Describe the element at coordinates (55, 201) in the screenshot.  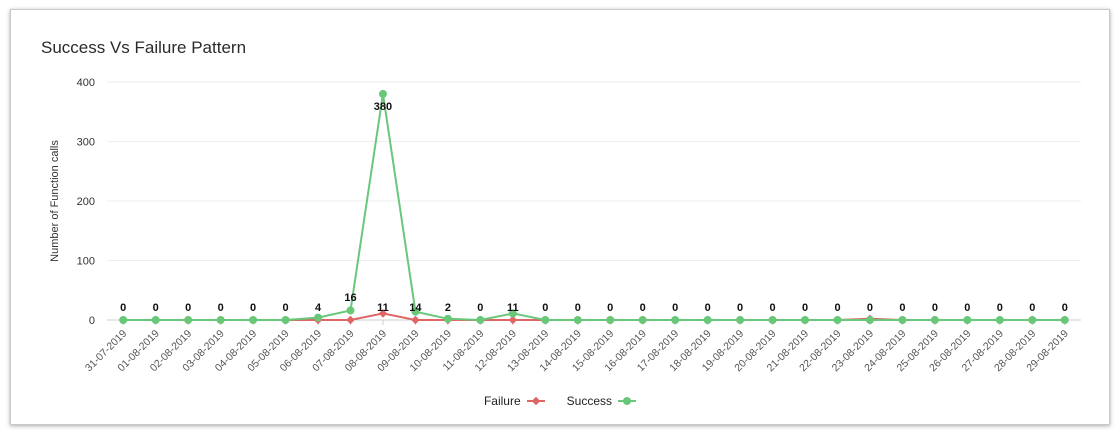
I see `y-axis-label: Number of Function calls` at that location.